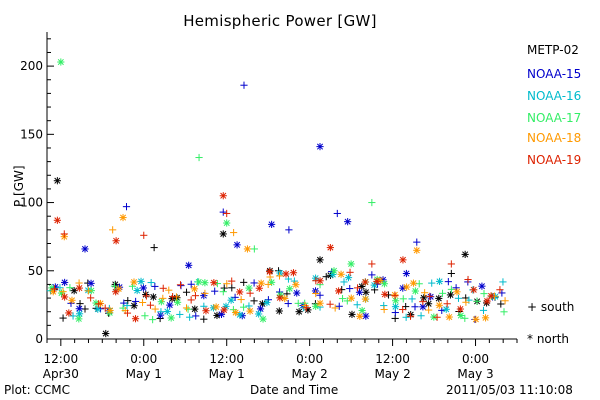 Image resolution: width=600 pixels, height=400 pixels. I want to click on y-tick-label: 0, so click(39, 339).